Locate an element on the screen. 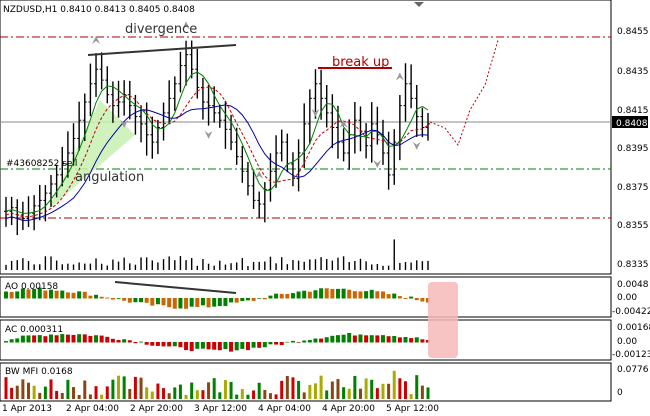  time-tick: 5 Apr 12:00 is located at coordinates (412, 409).